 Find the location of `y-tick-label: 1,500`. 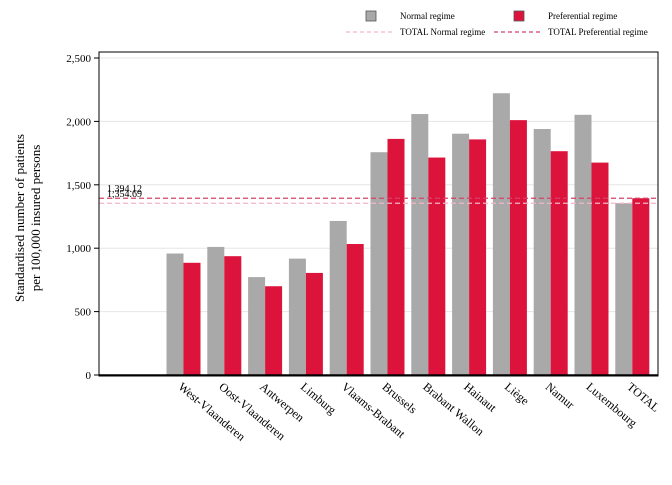

y-tick-label: 1,500 is located at coordinates (78, 186).